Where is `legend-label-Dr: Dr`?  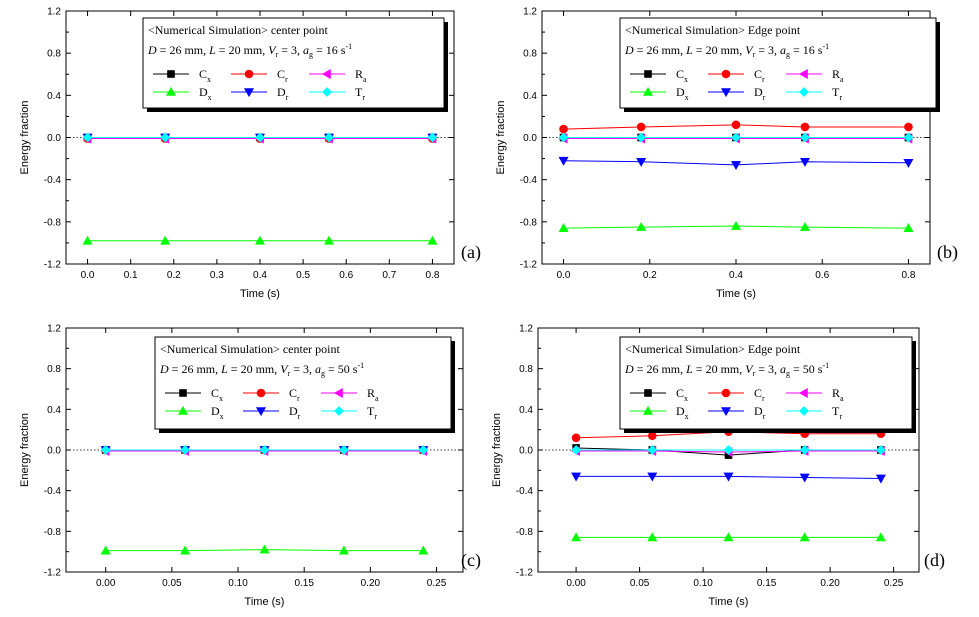 legend-label-Dr: Dr is located at coordinates (283, 93).